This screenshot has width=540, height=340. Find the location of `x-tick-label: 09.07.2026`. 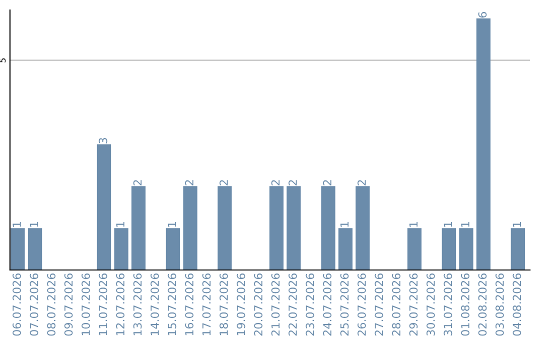

x-tick-label: 09.07.2026 is located at coordinates (68, 304).